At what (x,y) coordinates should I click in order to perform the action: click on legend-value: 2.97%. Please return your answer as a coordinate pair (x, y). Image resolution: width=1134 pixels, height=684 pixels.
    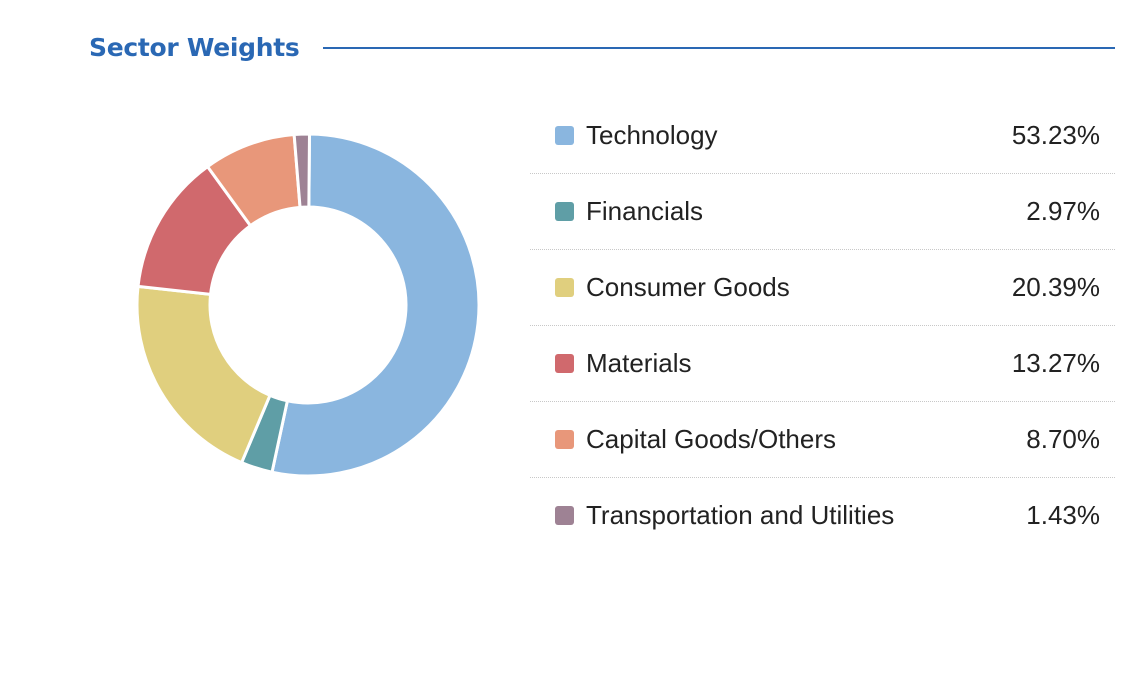
    Looking at the image, I should click on (1063, 211).